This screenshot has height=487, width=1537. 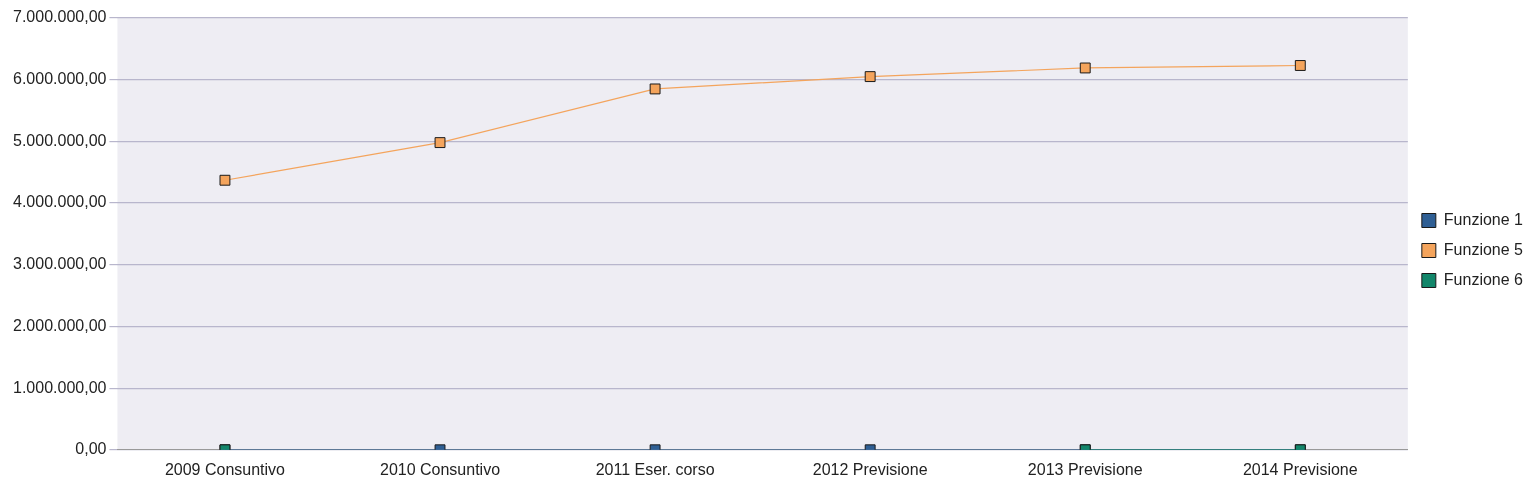 I want to click on y-tick-label: 1.000.000,00, so click(x=60, y=387).